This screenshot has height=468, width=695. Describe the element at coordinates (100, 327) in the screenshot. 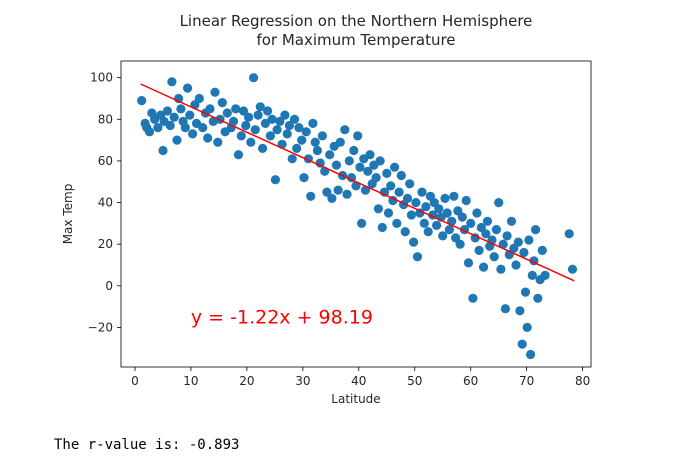

I see `y-tick-label: −20` at that location.